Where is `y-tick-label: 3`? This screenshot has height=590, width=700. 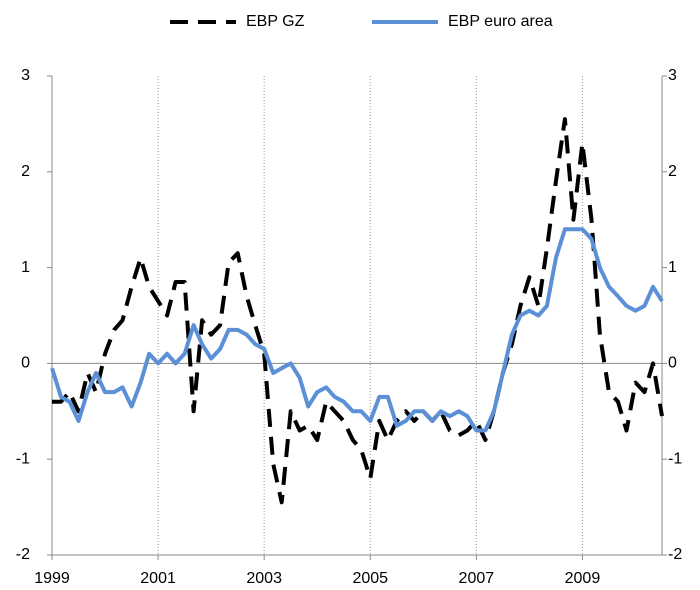 y-tick-label: 3 is located at coordinates (25, 75).